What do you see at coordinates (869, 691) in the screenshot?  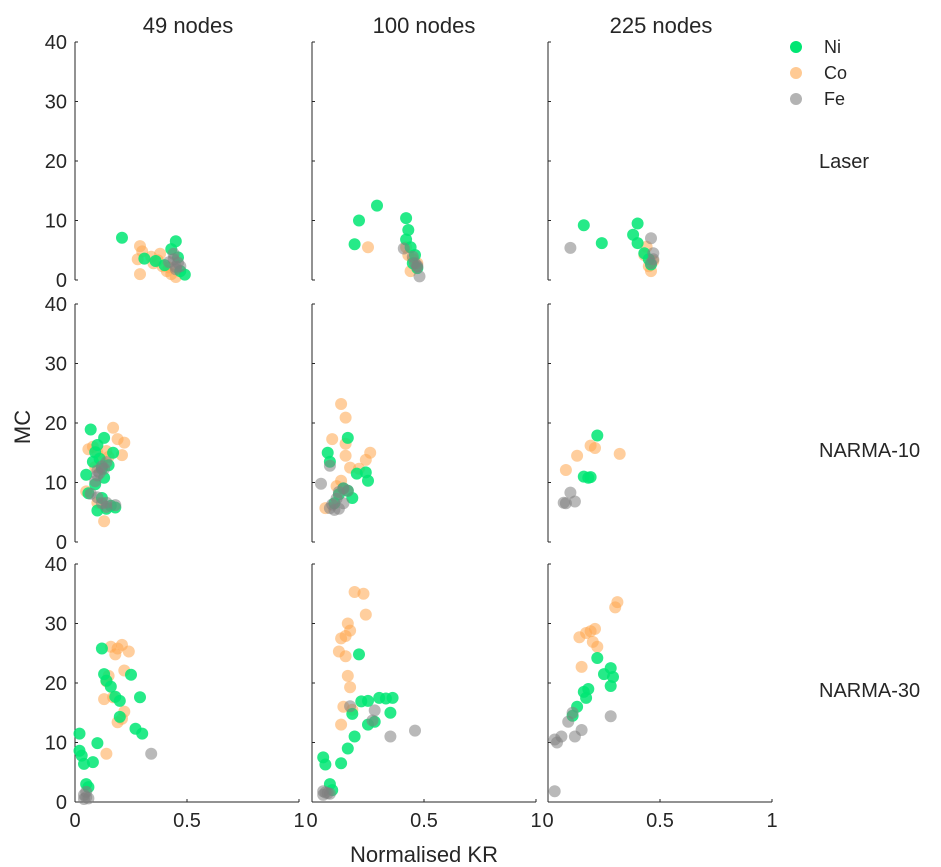 I see `row-label-narma-30: NARMA-30` at bounding box center [869, 691].